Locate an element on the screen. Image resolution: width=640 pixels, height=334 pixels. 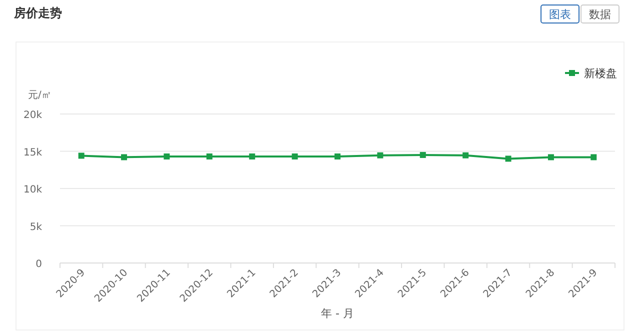
y-tick-label: 0 is located at coordinates (39, 264).